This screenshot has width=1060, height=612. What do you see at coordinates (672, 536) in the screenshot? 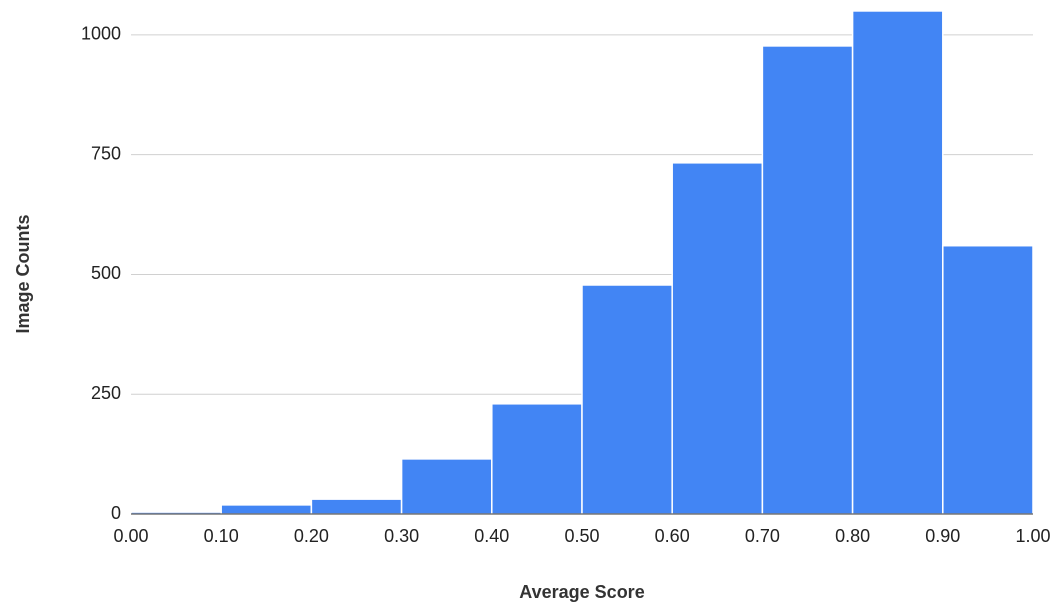
I see `x-tick-label: 0.60` at bounding box center [672, 536].